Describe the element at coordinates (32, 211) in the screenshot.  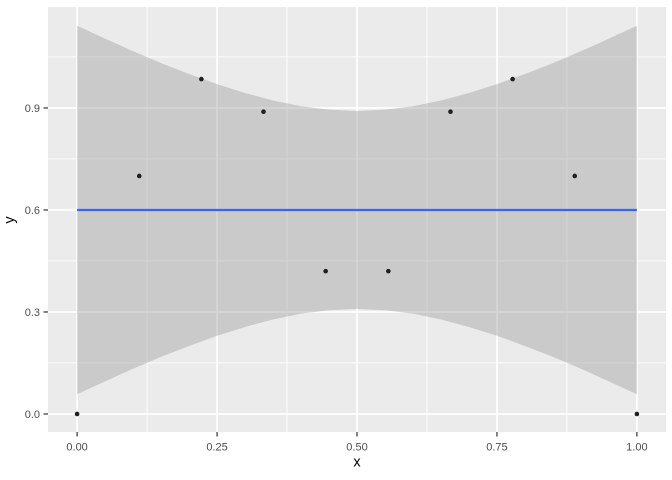
I see `y-tick-label: 0.6` at that location.